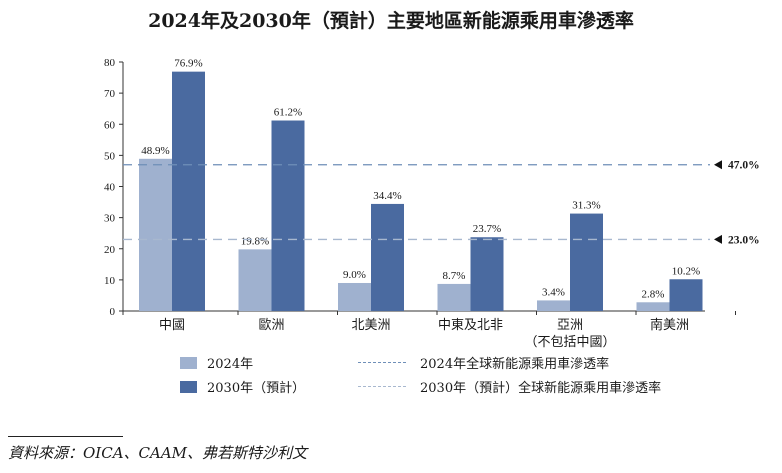  I want to click on legend-dash-2030, so click(382, 386).